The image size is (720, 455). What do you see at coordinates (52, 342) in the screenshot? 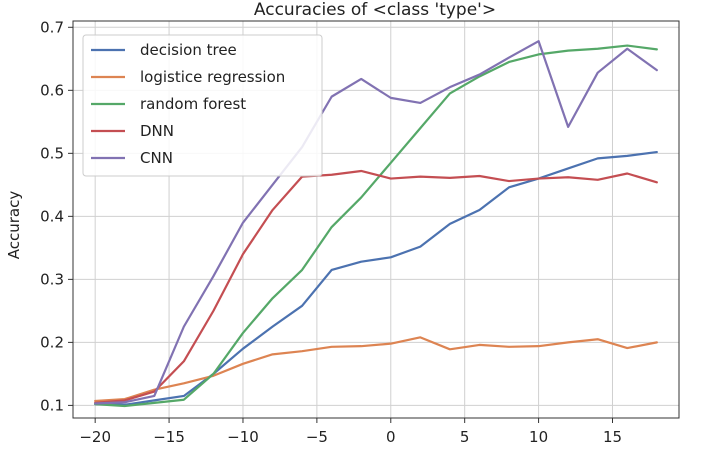
I see `y-tick-label: 0.2` at bounding box center [52, 342].